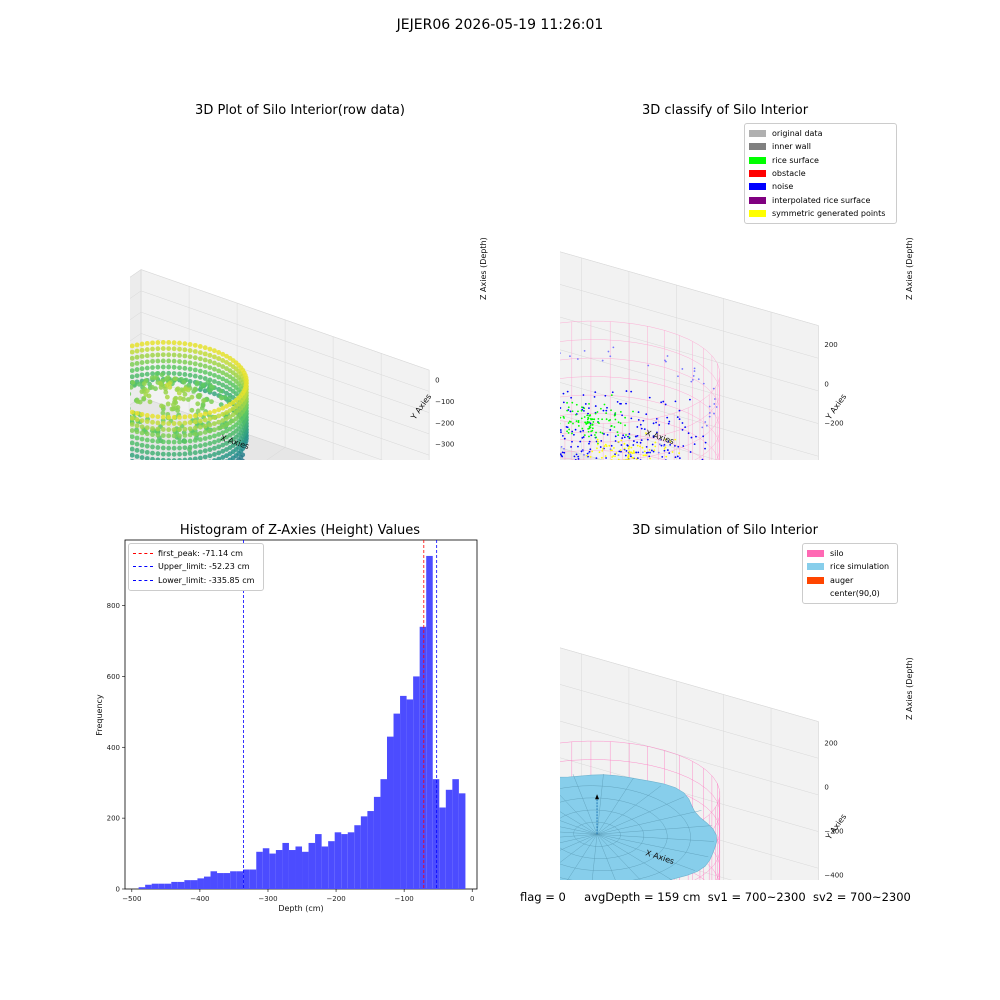 This screenshot has width=1000, height=1000. Describe the element at coordinates (200, 554) in the screenshot. I see `histogram-legend-label: first_peak: -71.14 cm` at that location.